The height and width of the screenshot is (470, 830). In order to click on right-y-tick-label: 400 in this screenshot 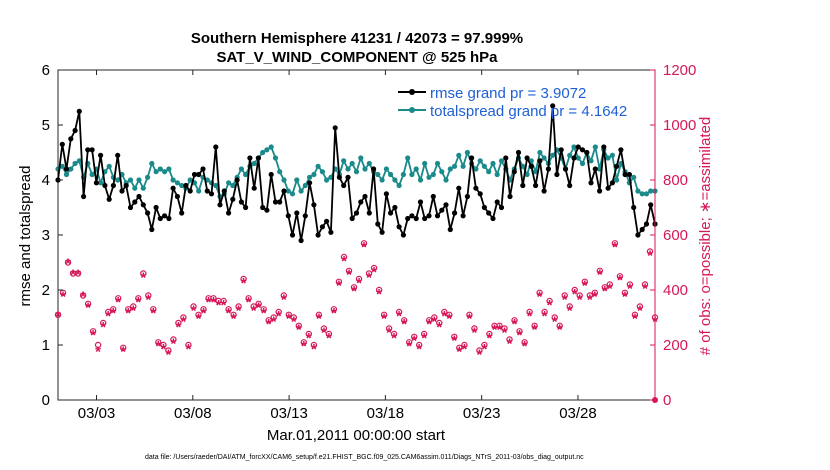, I will do `click(675, 290)`.